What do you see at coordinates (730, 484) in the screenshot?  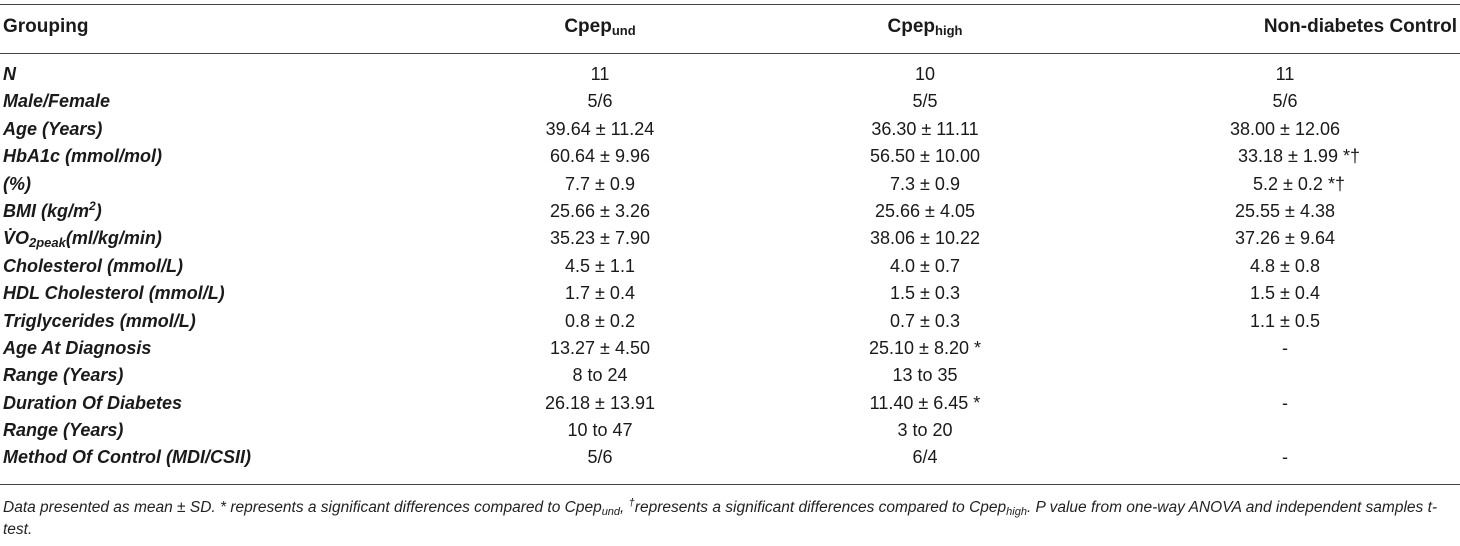 I see `bottom-rule` at bounding box center [730, 484].